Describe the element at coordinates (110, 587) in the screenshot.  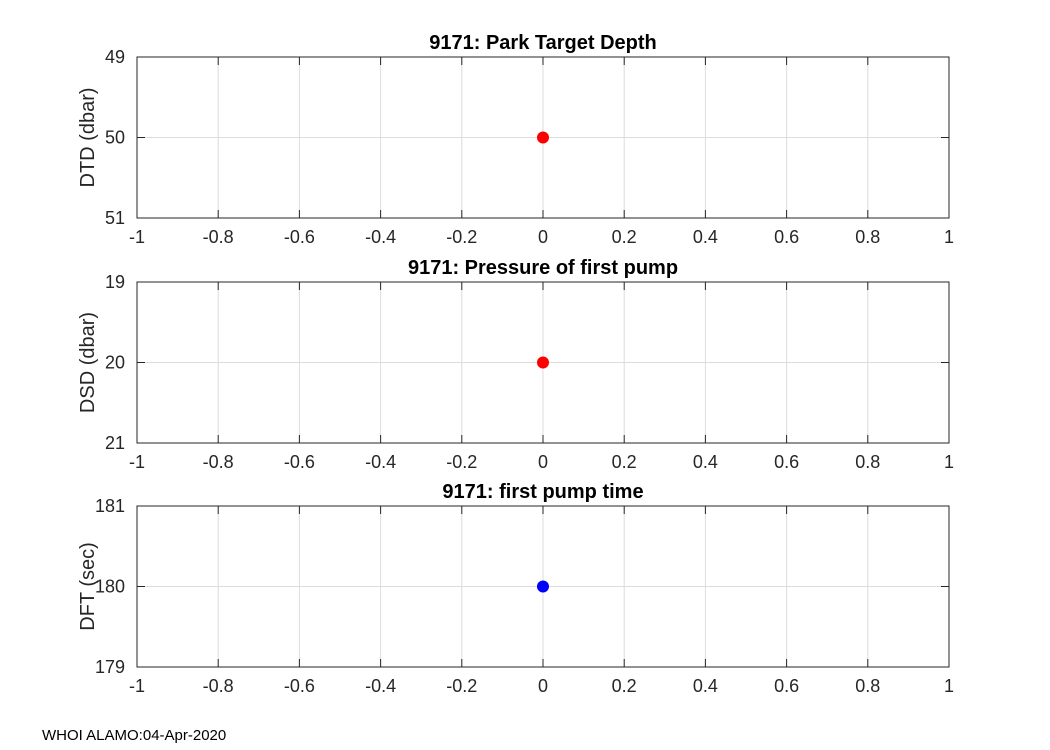
I see `y-tick-label: 180` at that location.